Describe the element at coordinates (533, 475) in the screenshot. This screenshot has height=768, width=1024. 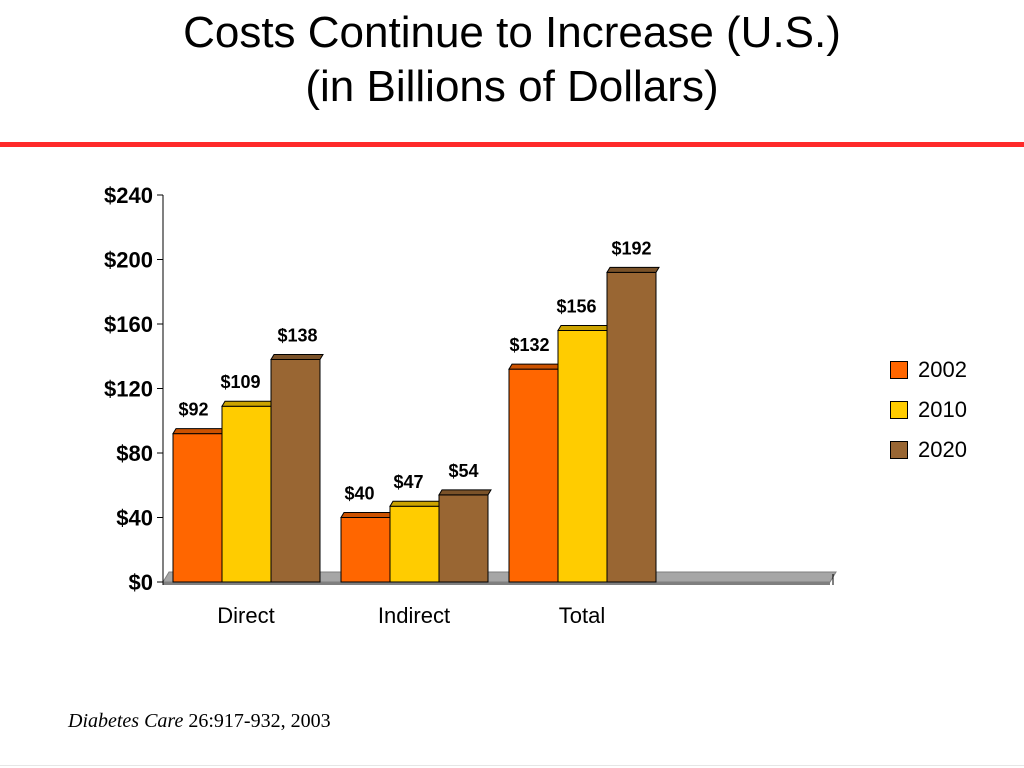
I see `bar-total-2002` at that location.